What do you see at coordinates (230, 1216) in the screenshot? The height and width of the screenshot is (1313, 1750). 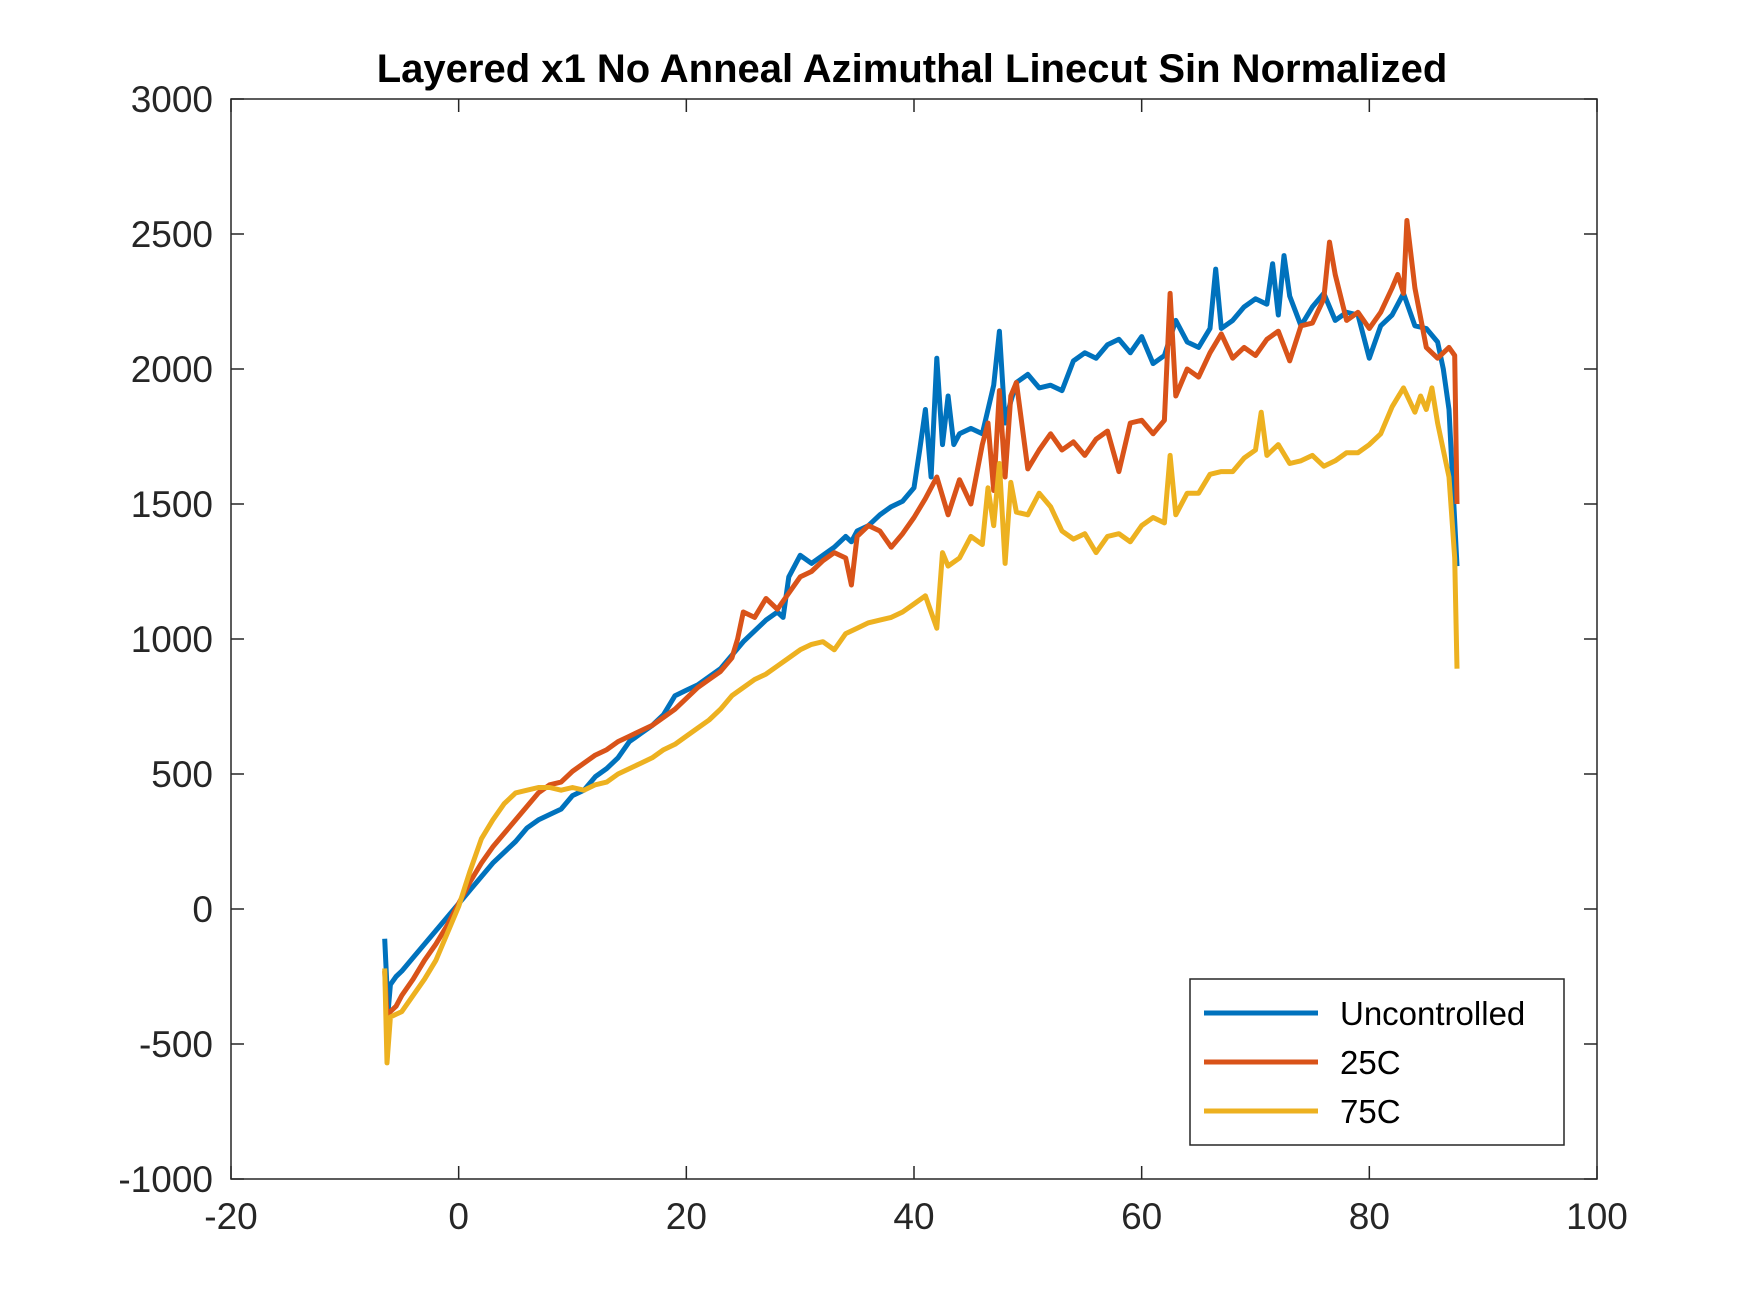 I see `x-tick-label: -20` at bounding box center [230, 1216].